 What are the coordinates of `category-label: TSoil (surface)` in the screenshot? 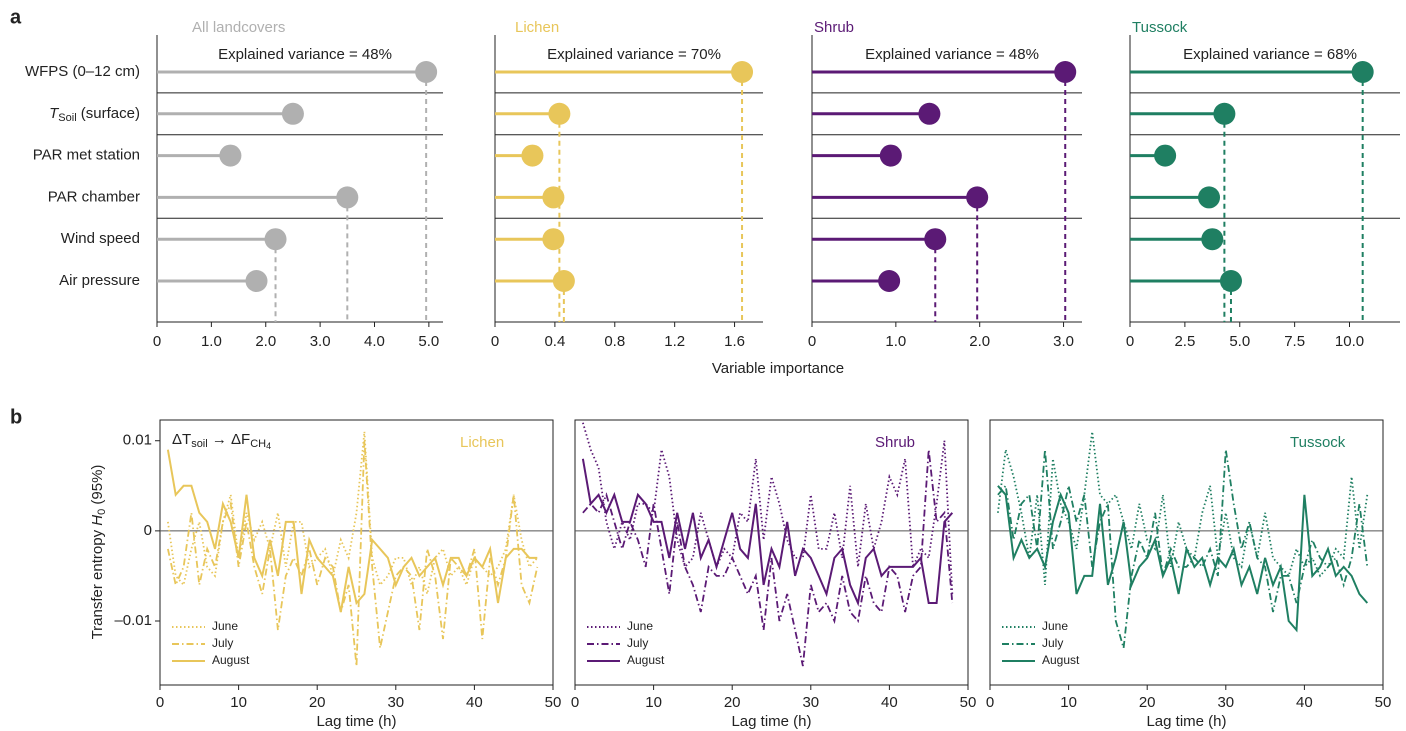 It's located at (94, 114).